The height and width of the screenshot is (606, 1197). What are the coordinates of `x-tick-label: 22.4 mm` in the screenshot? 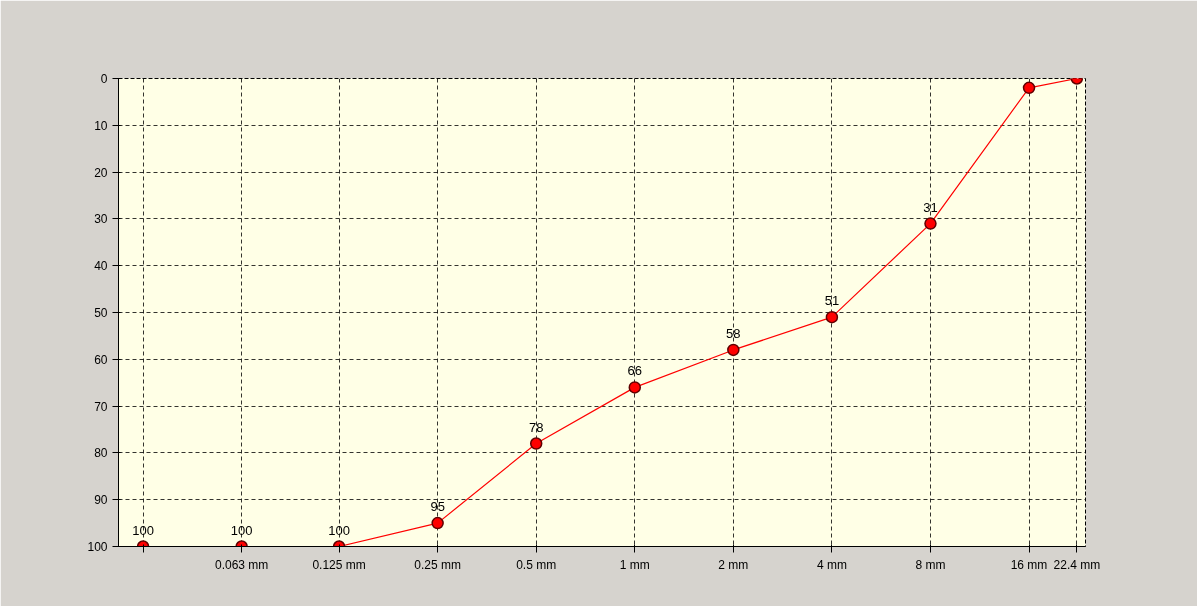 It's located at (1077, 564).